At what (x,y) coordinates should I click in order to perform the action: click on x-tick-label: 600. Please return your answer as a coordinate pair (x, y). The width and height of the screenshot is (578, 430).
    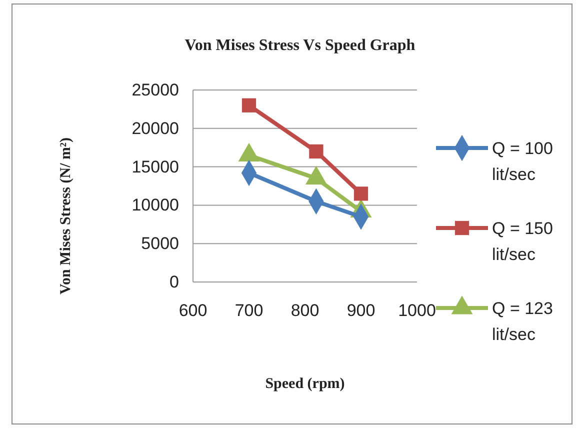
    Looking at the image, I should click on (193, 310).